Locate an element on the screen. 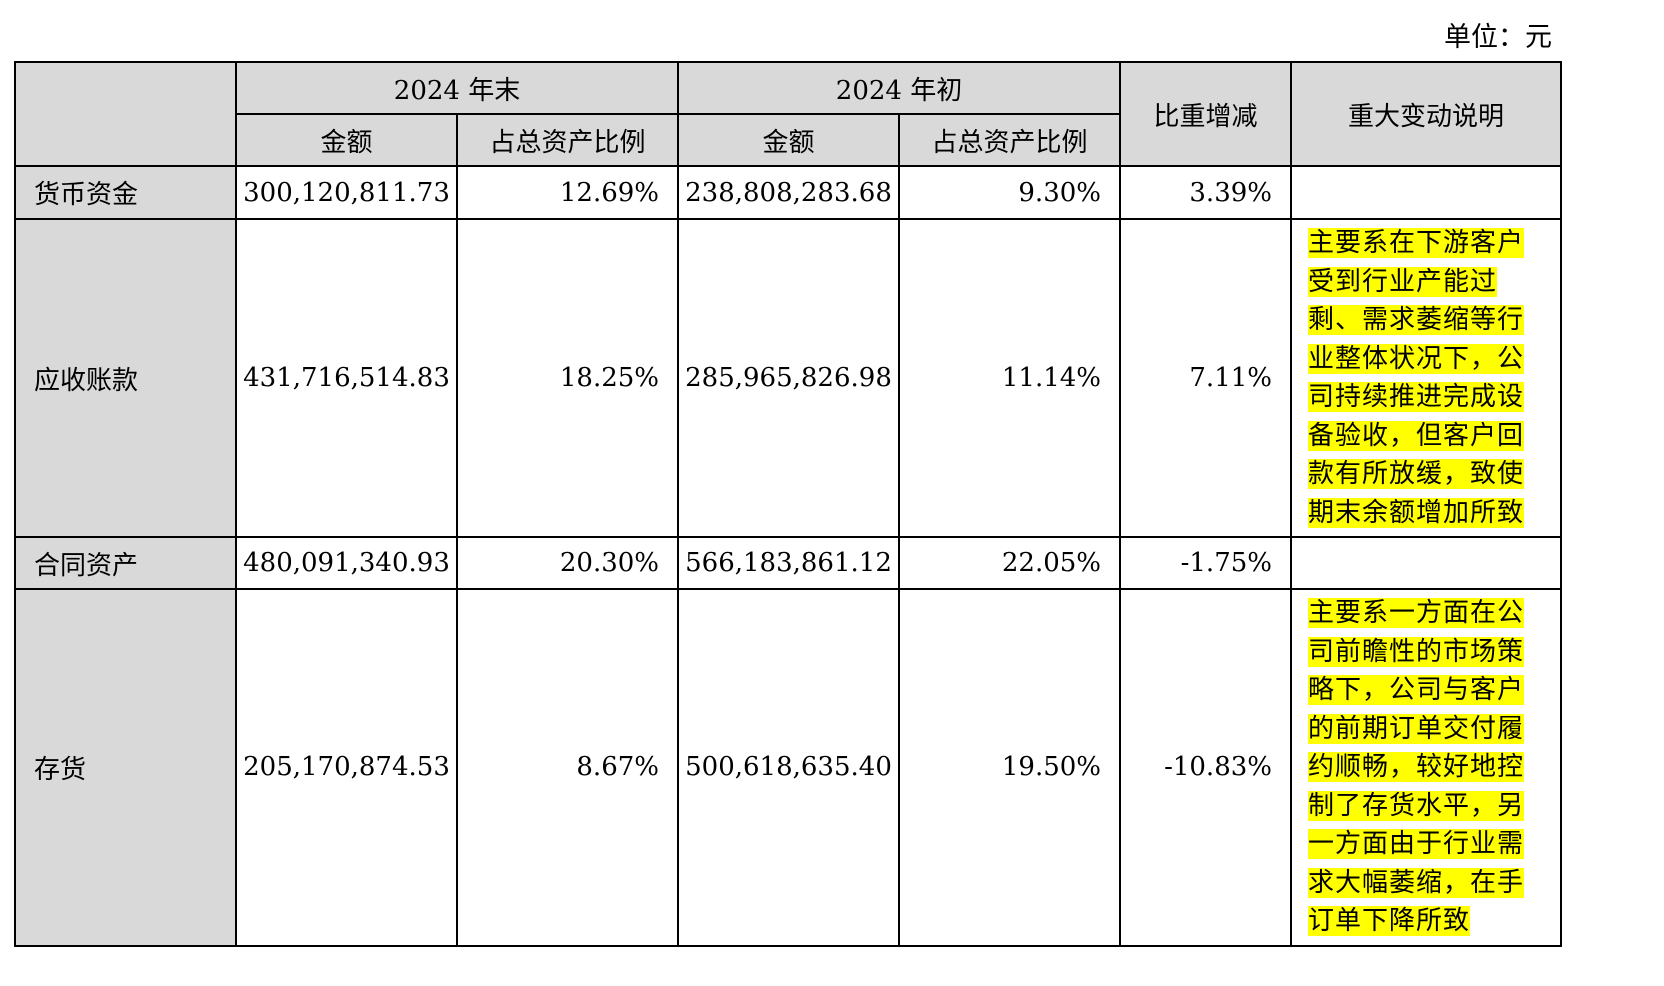 The width and height of the screenshot is (1664, 986). end-ratio-cell: 8.67% is located at coordinates (567, 767).